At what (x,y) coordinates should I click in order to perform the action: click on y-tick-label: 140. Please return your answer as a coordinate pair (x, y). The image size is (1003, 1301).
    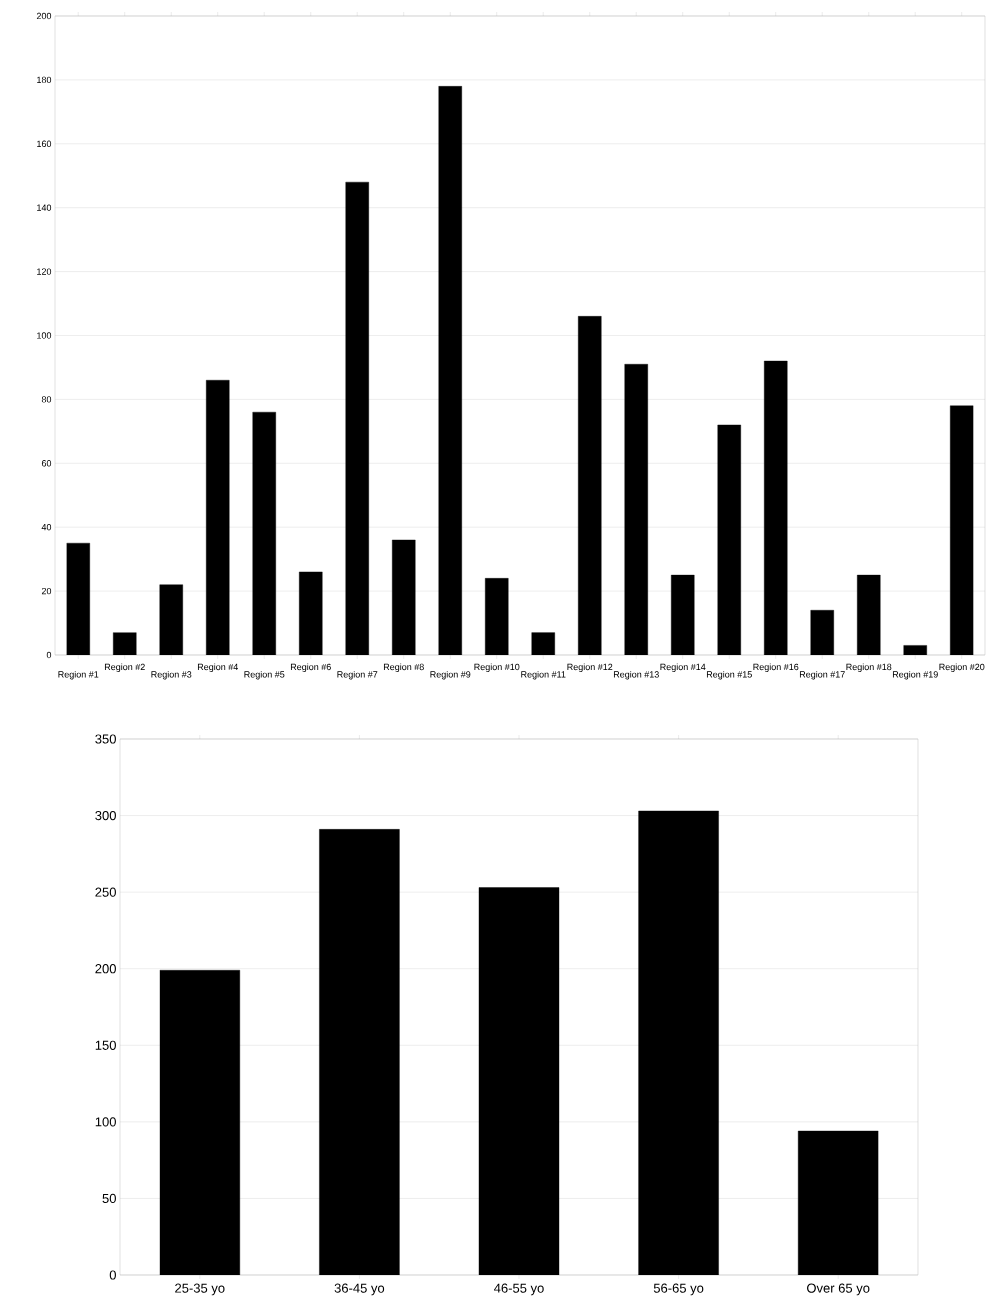
    Looking at the image, I should click on (44, 207).